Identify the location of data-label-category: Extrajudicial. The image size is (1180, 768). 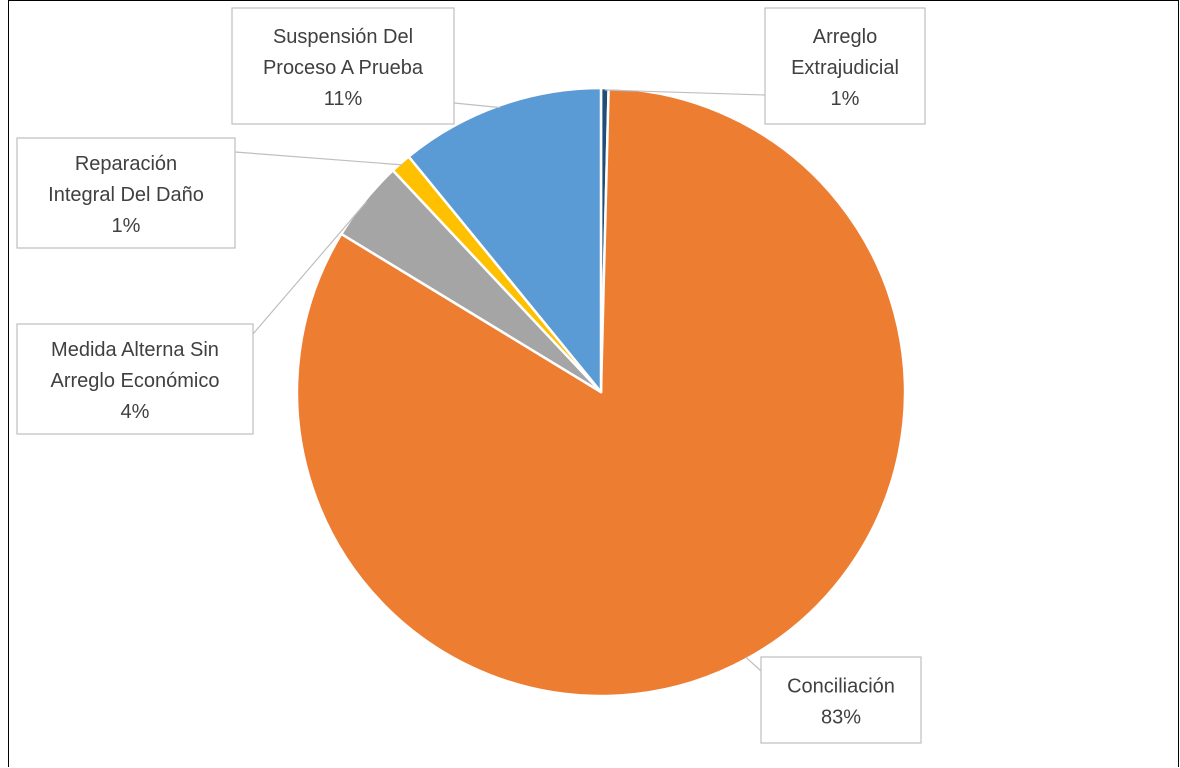
(845, 68).